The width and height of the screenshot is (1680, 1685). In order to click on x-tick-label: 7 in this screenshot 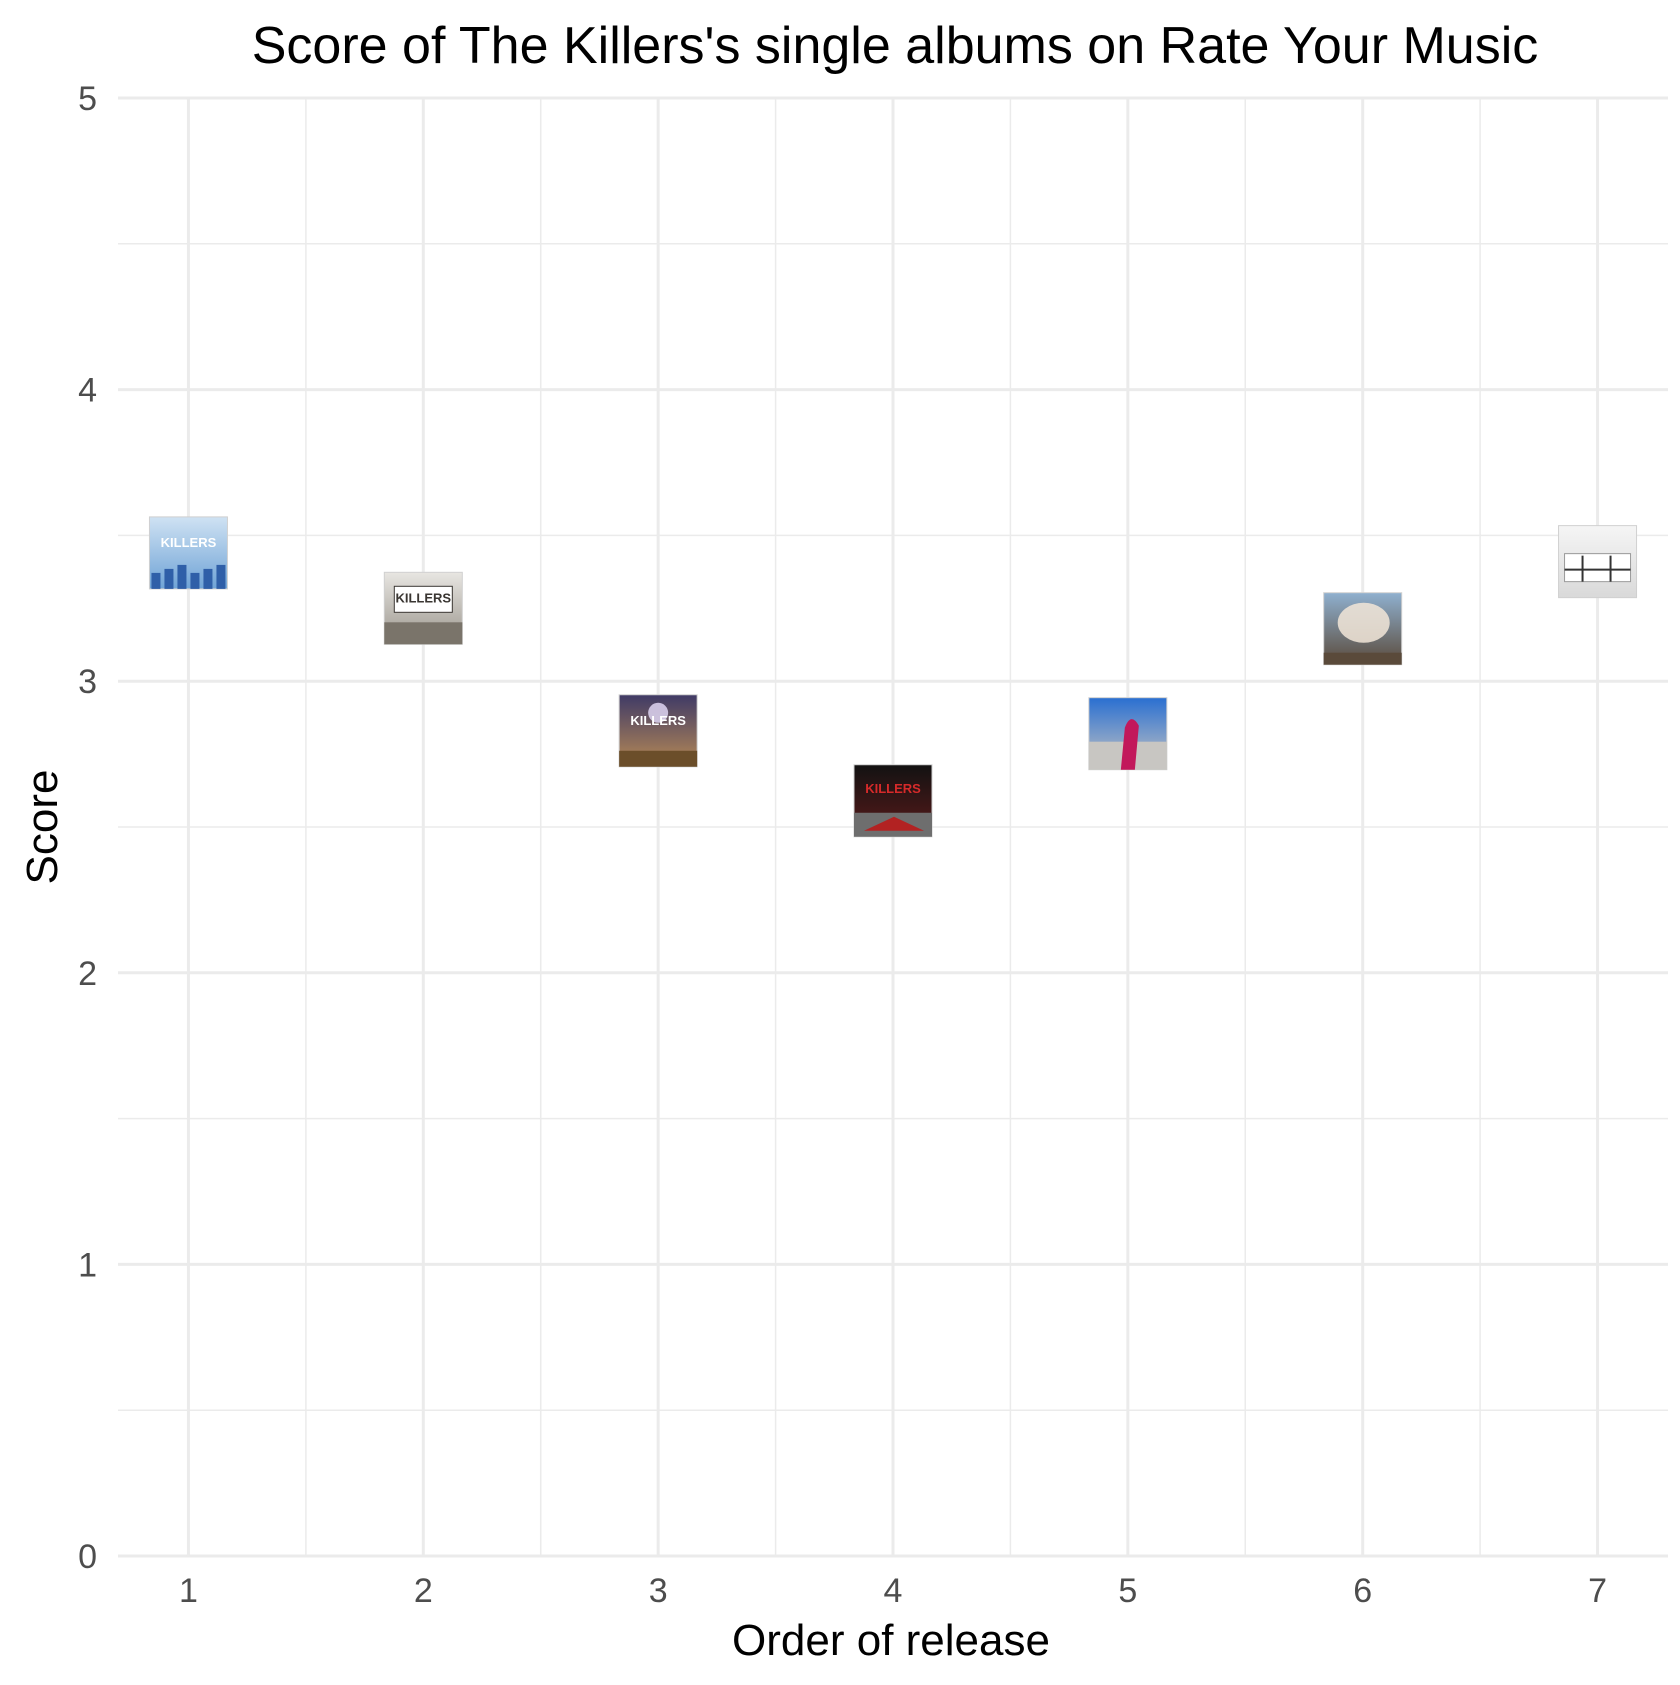, I will do `click(1597, 1591)`.